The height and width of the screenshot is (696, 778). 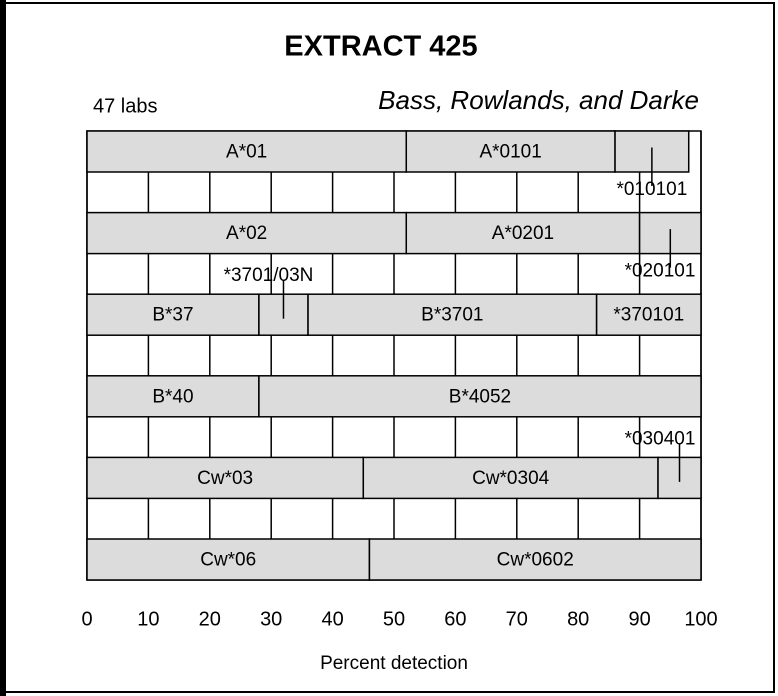 I want to click on segment-label: Cw*06, so click(x=228, y=560).